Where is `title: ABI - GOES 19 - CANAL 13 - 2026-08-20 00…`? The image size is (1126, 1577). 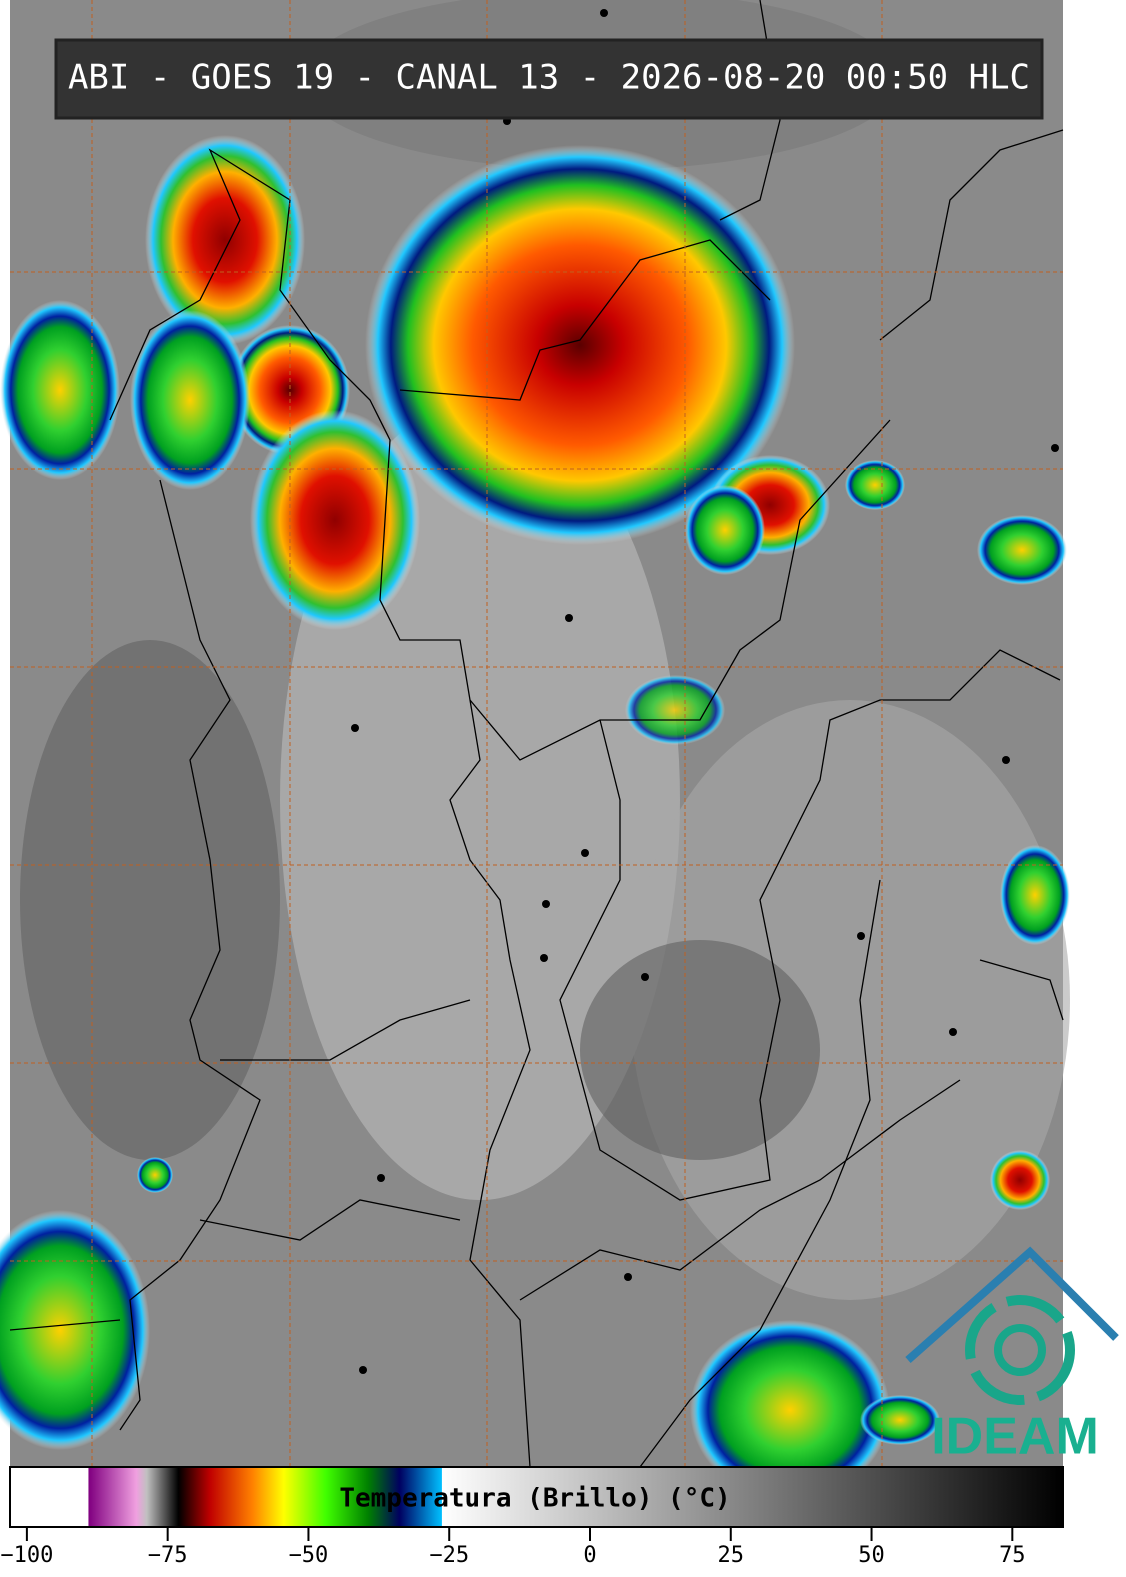
title: ABI - GOES 19 - CANAL 13 - 2026-08-20 00… is located at coordinates (549, 78).